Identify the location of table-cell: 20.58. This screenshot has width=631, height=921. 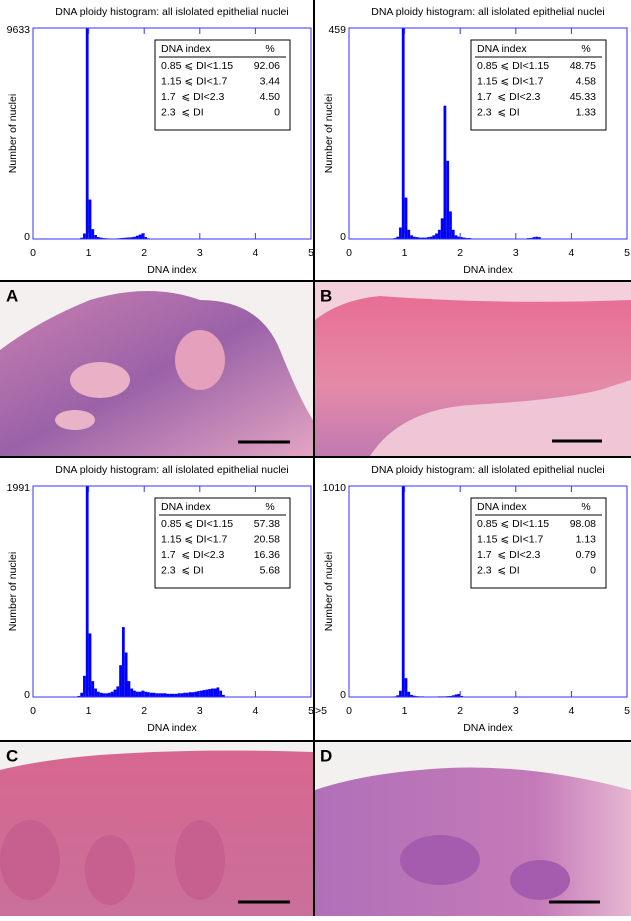
(267, 539).